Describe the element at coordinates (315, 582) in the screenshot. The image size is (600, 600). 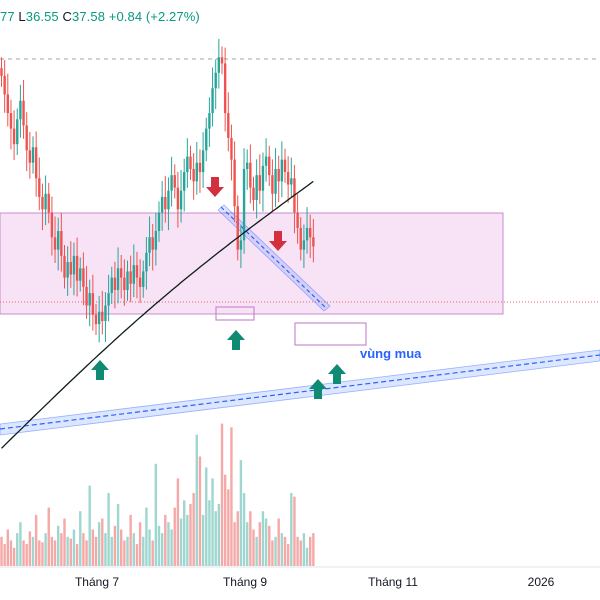
I see `x-axis-ticks: Tháng 7 Tháng 9 Tháng 11 2026` at that location.